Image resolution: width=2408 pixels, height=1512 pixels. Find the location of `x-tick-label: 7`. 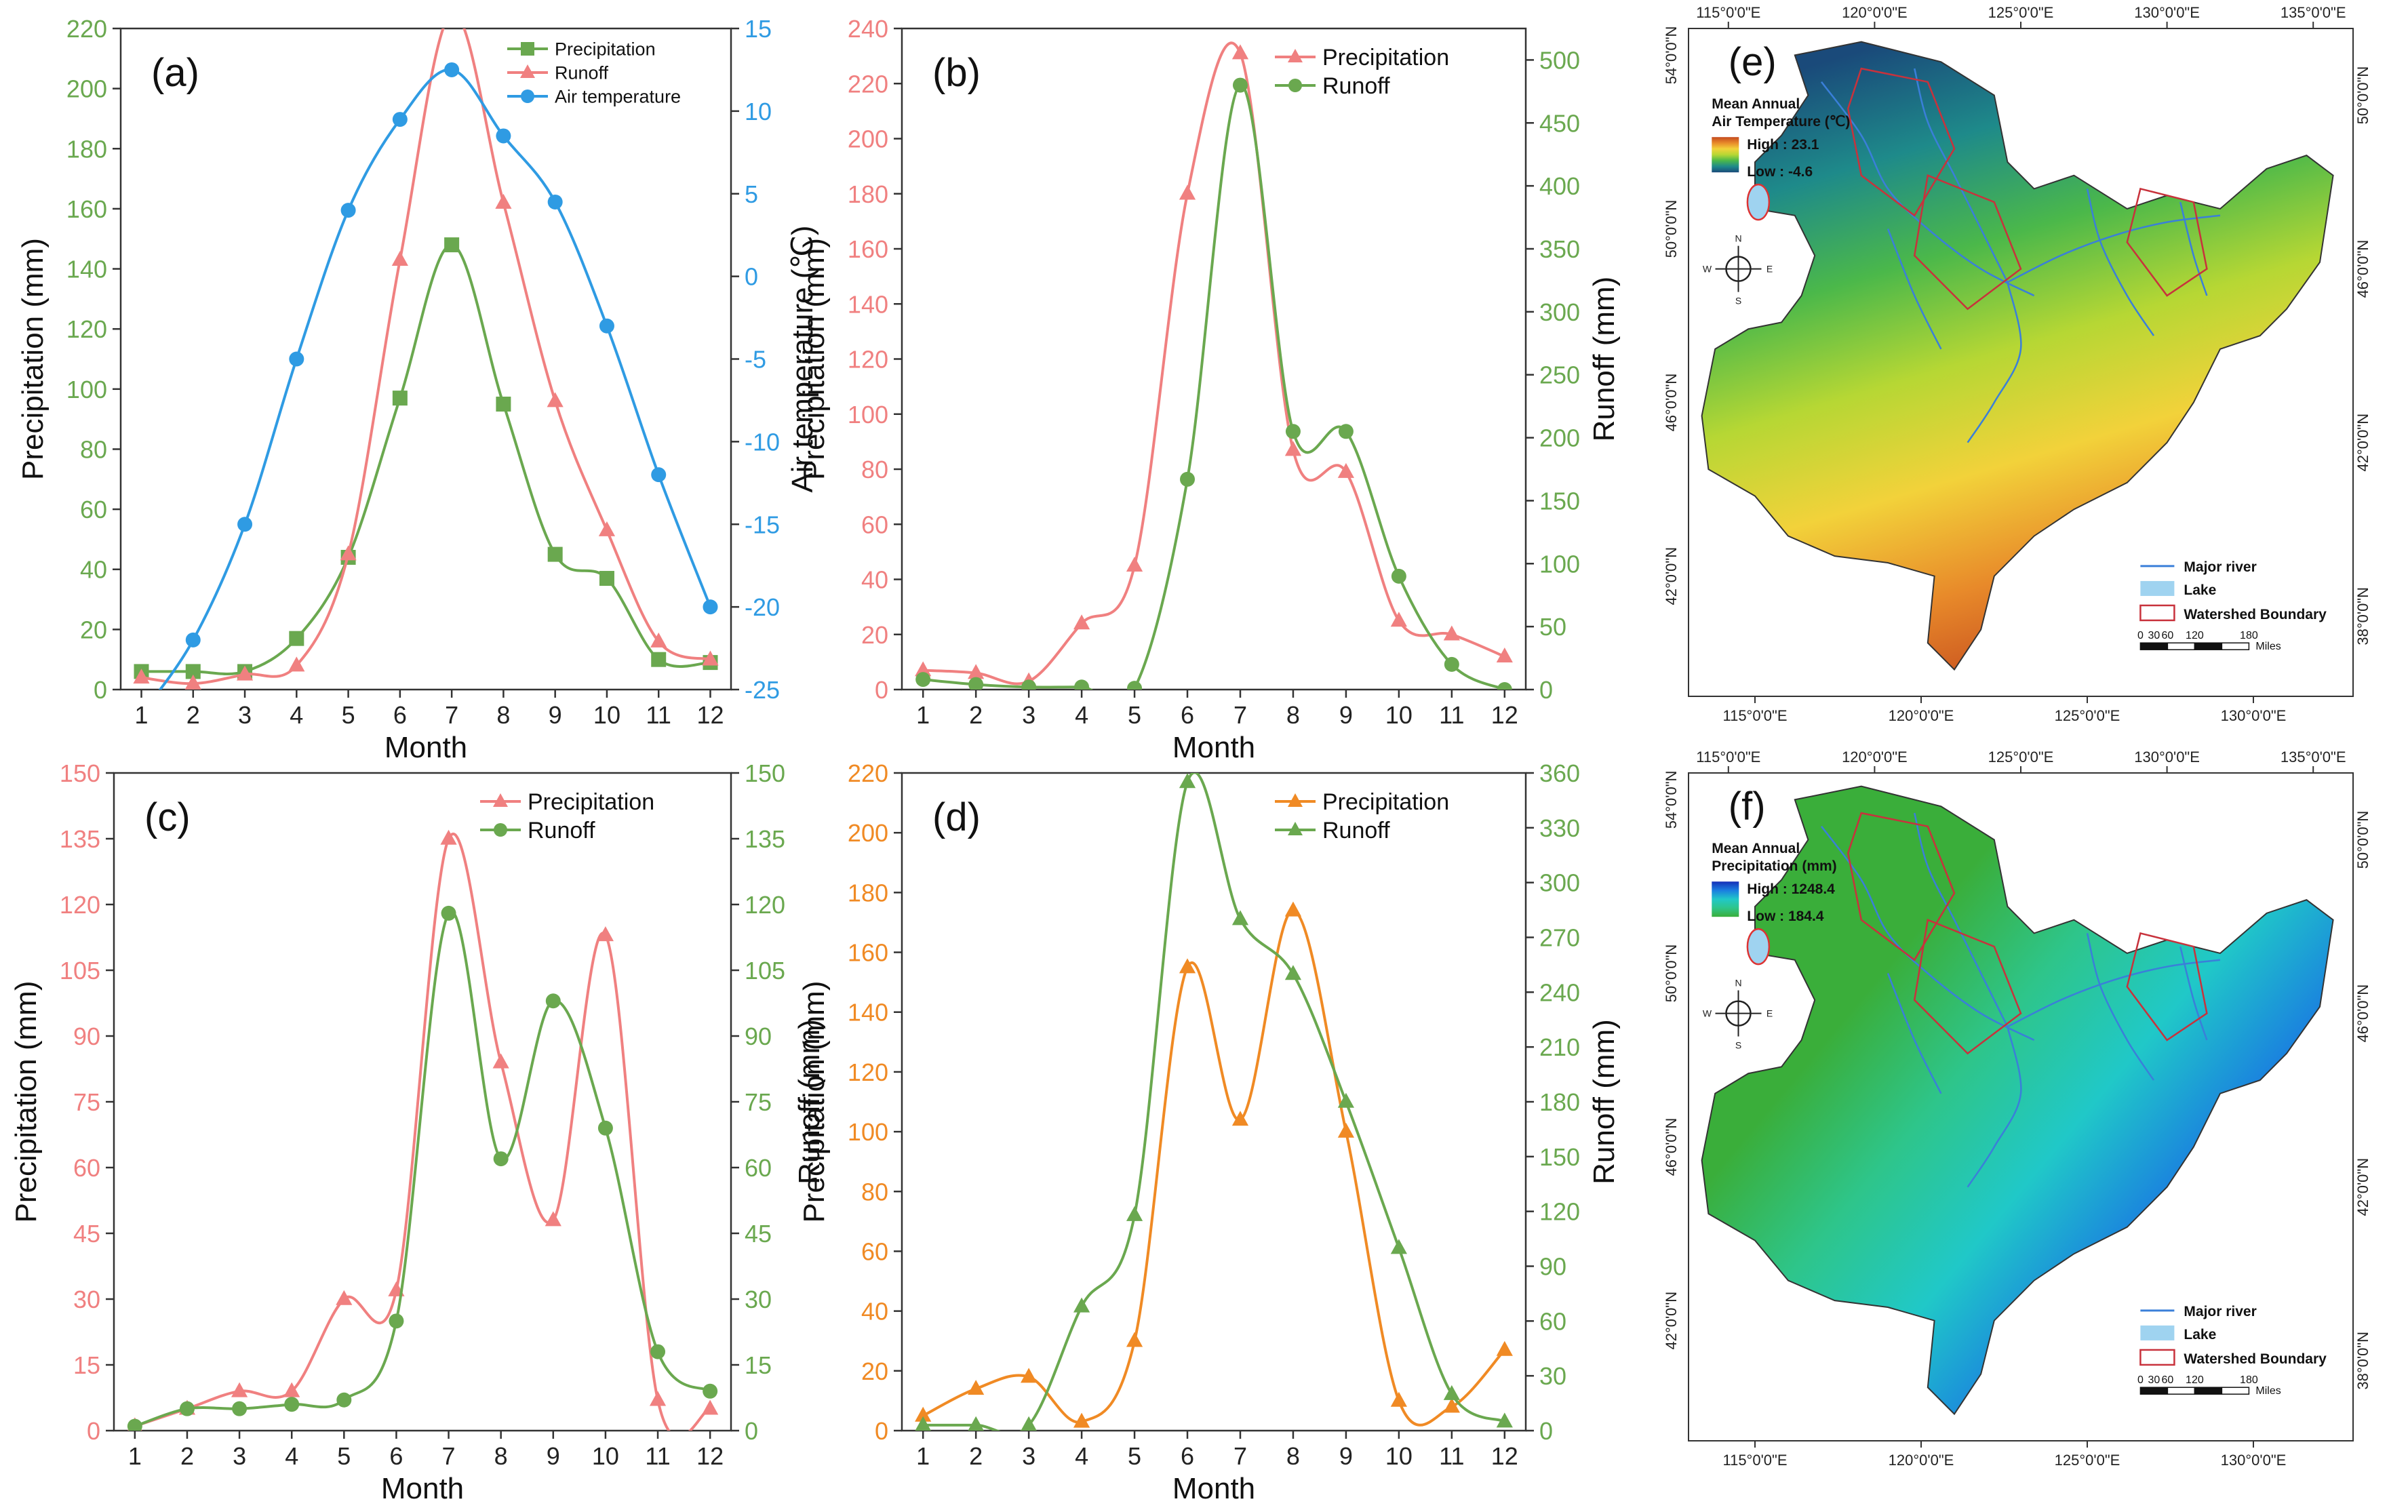

x-tick-label: 7 is located at coordinates (449, 1456).